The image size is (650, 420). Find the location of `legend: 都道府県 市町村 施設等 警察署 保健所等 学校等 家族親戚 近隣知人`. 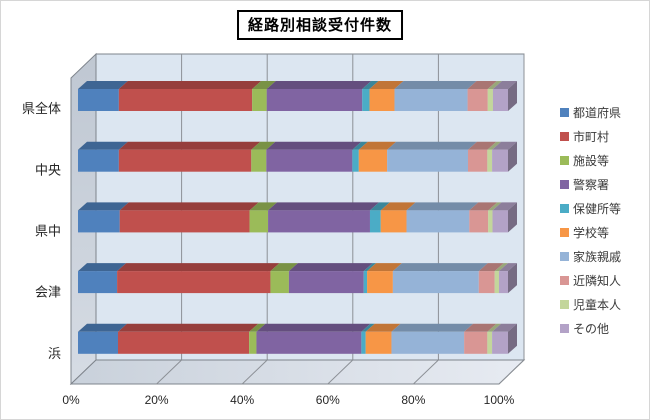

legend: 都道府県 市町村 施設等 警察署 保健所等 学校等 家族親戚 近隣知人 is located at coordinates (604, 220).